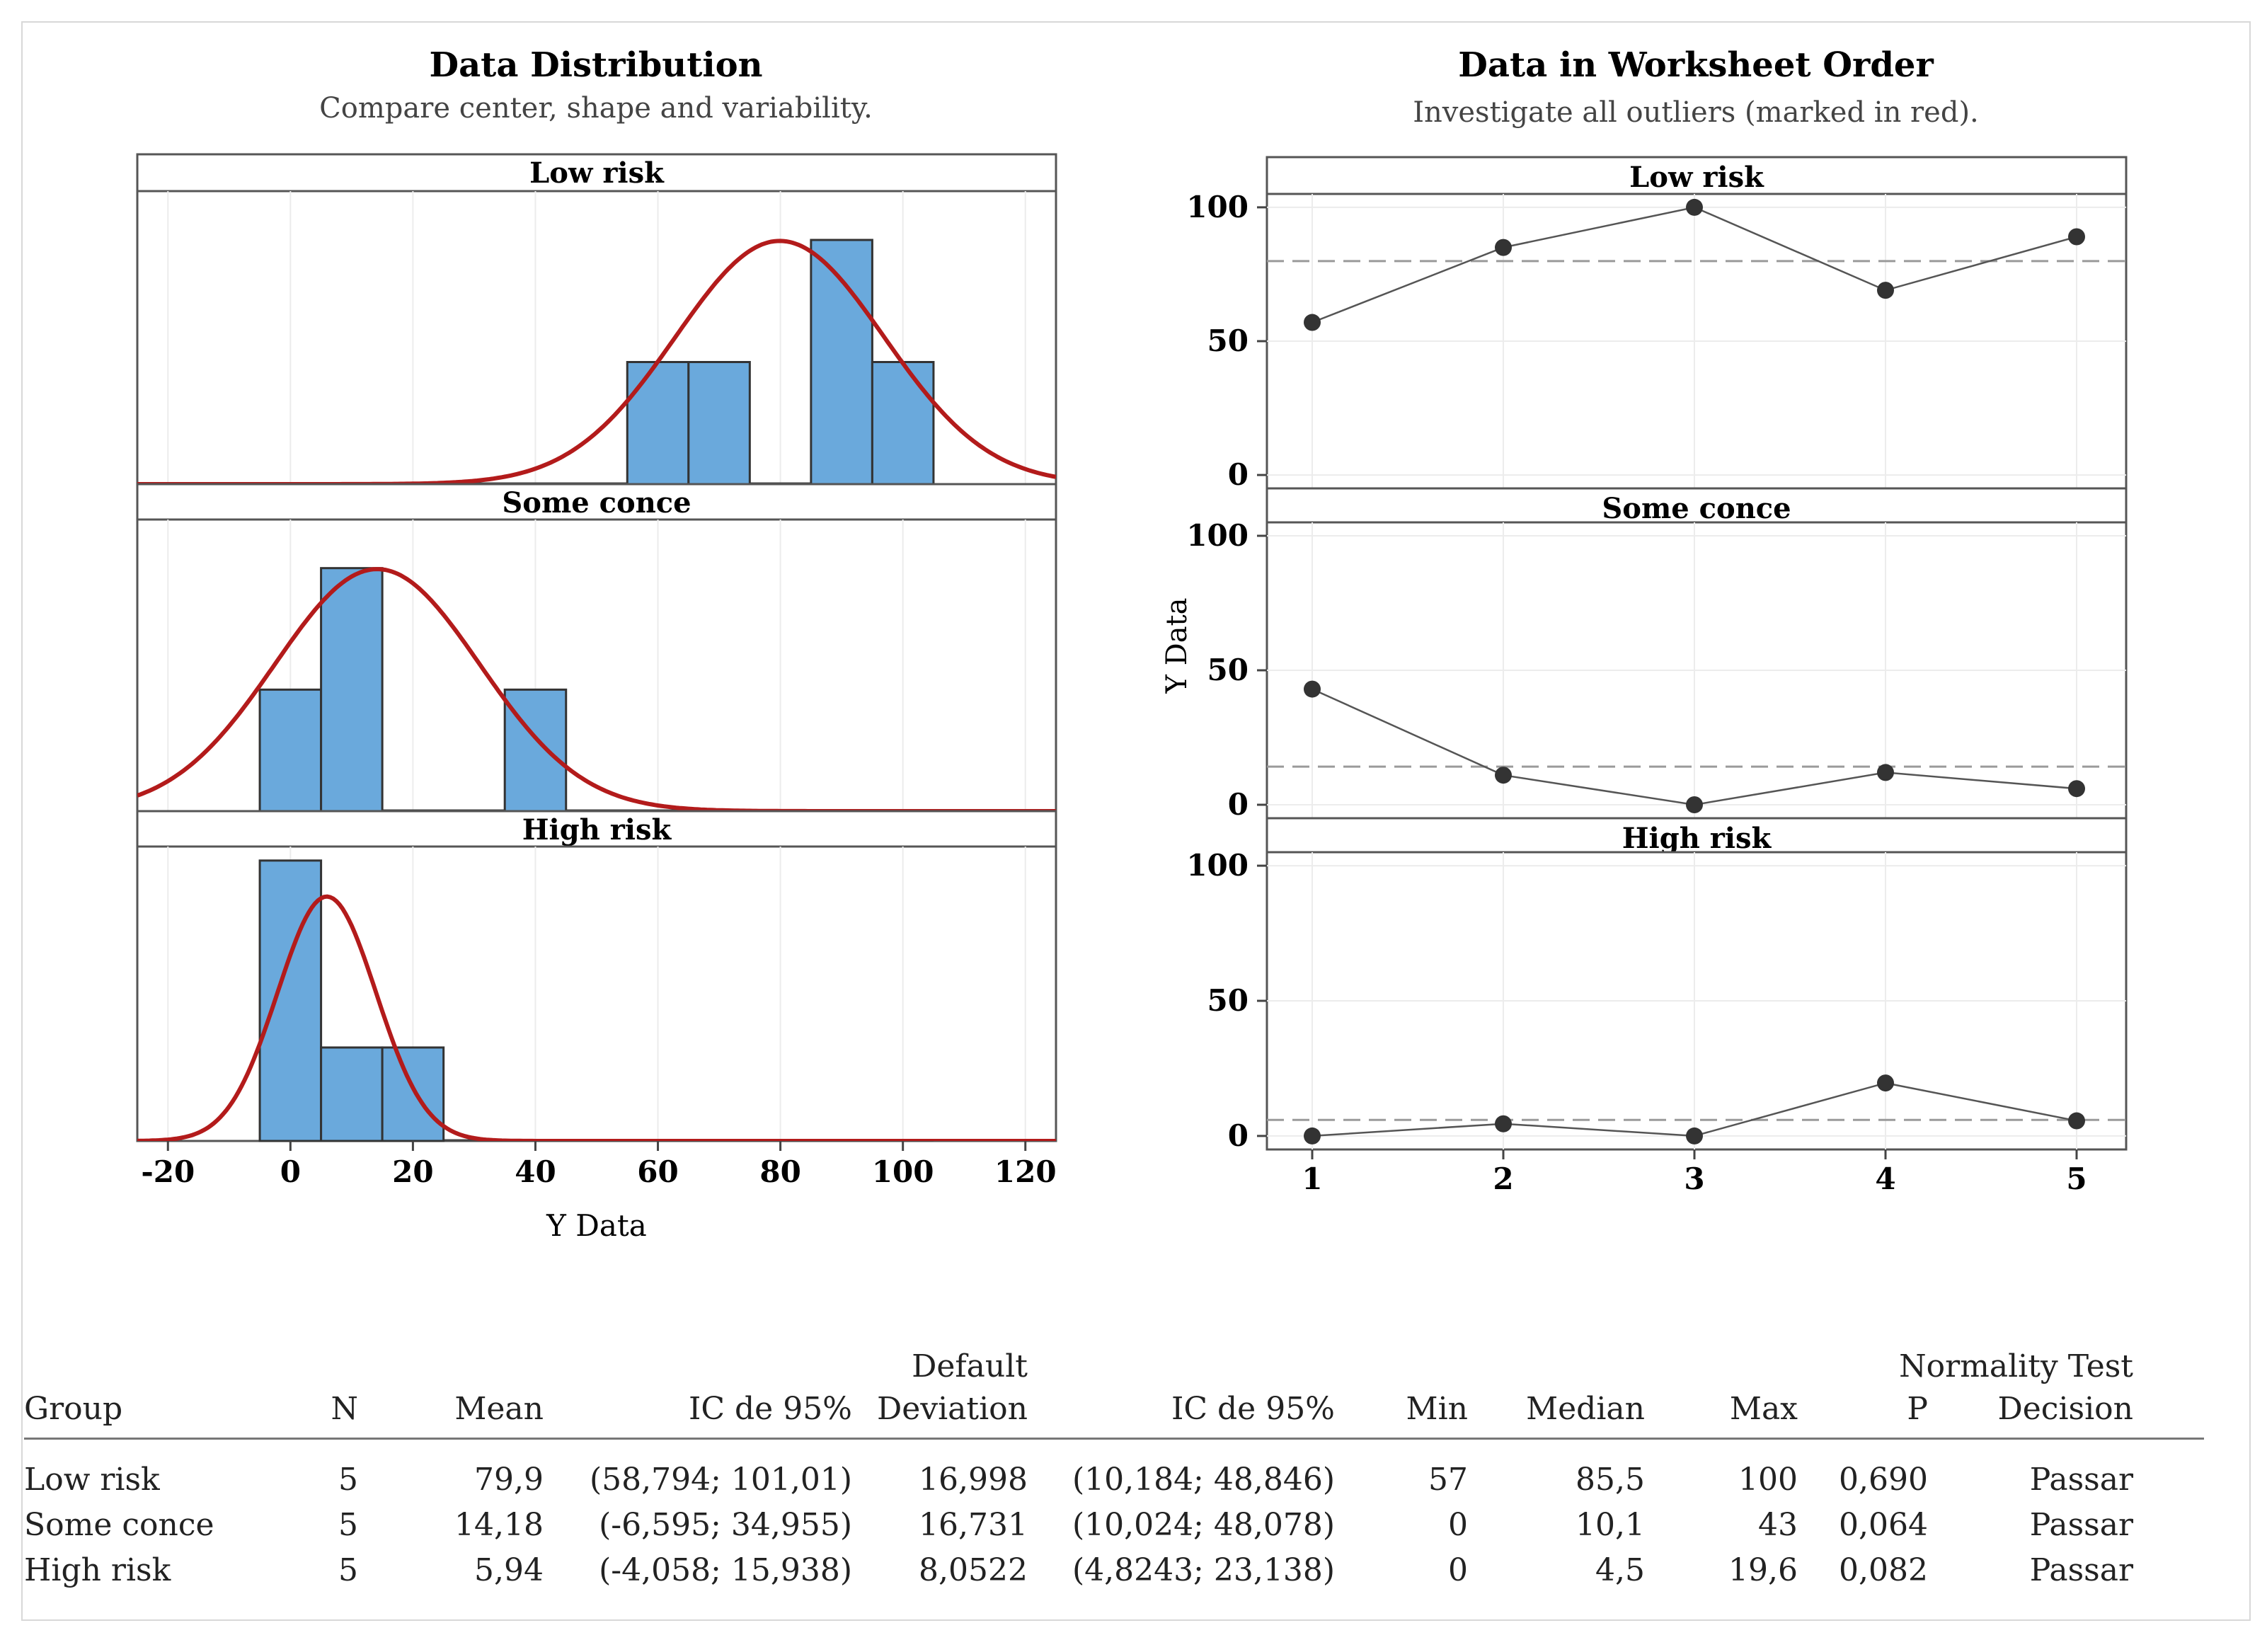 This screenshot has height=1652, width=2267. I want to click on cell-group: Some conce, so click(119, 1525).